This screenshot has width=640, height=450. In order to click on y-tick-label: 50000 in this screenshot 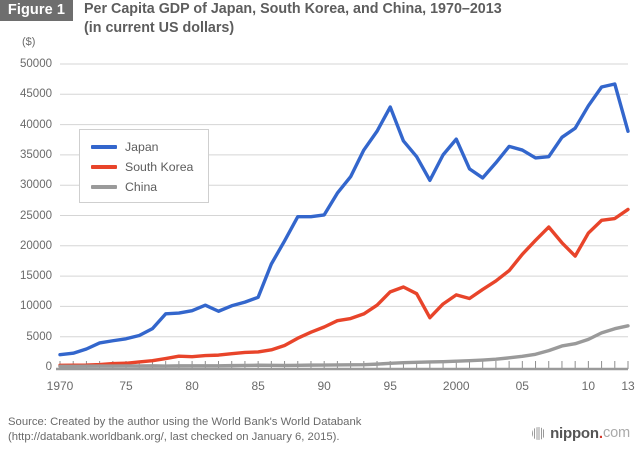, I will do `click(36, 64)`.